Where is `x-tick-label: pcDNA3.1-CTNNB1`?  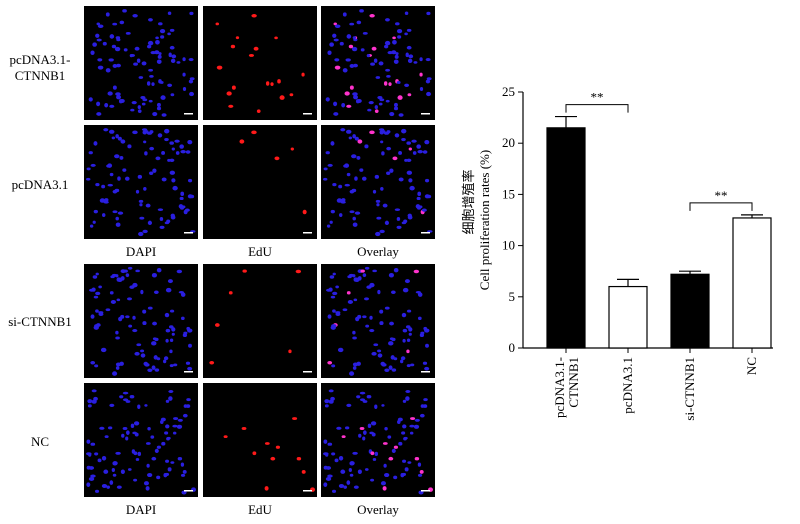 x-tick-label: pcDNA3.1-CTNNB1 is located at coordinates (566, 387).